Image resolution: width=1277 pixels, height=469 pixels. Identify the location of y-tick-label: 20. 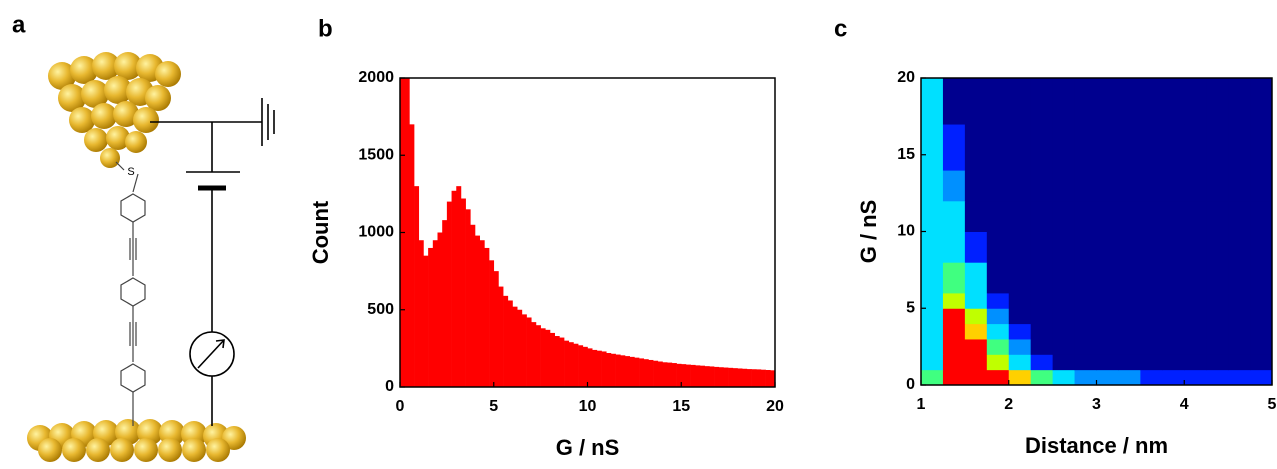
(906, 77).